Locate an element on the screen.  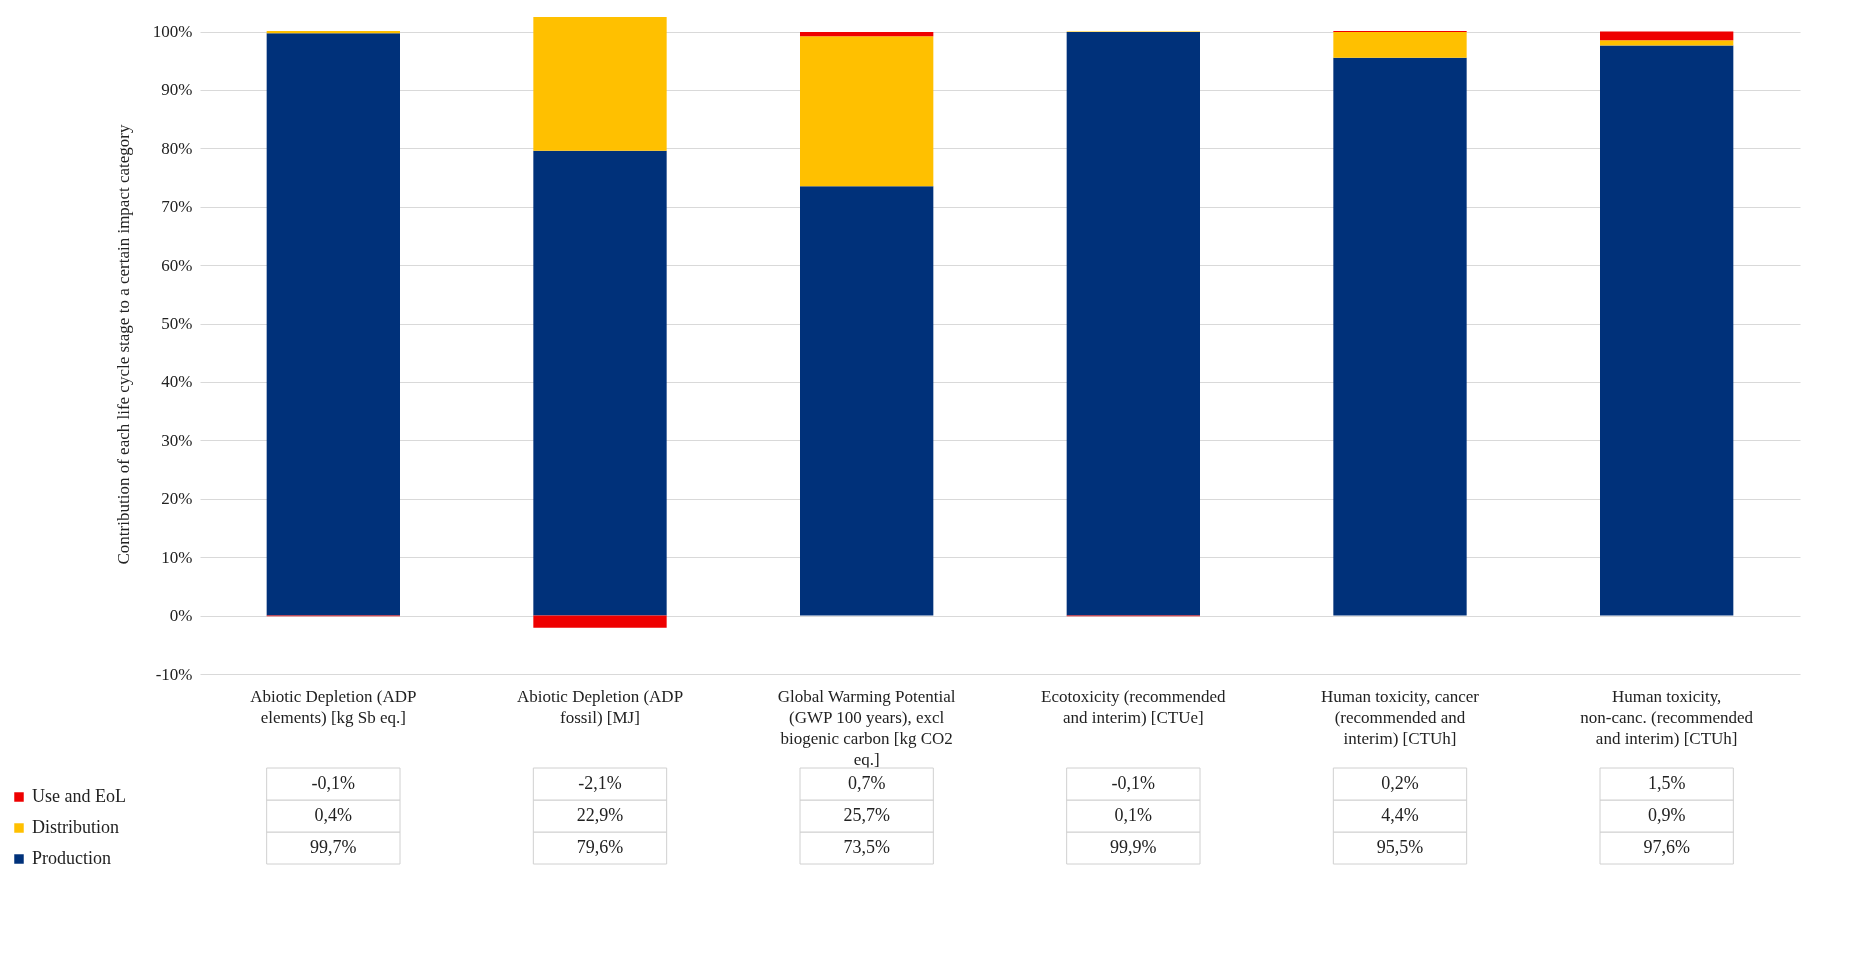
y-tick-label: 80% is located at coordinates (177, 148).